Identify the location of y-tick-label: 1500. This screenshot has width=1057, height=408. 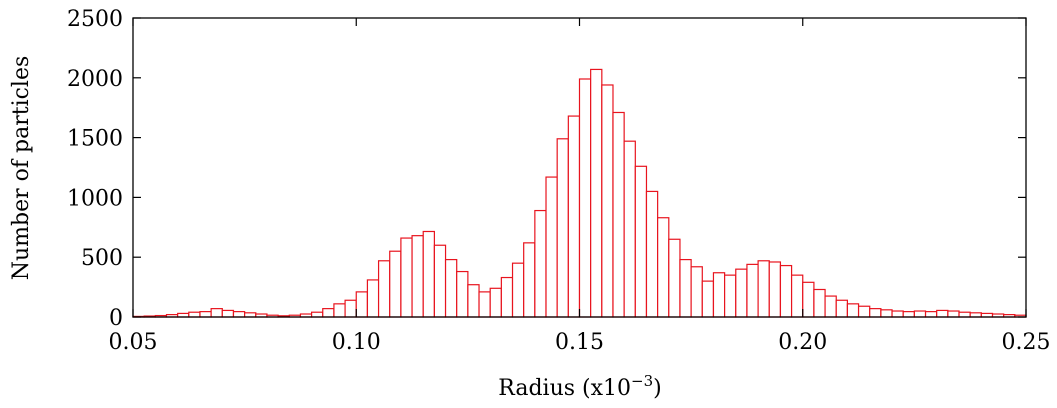
(95, 139).